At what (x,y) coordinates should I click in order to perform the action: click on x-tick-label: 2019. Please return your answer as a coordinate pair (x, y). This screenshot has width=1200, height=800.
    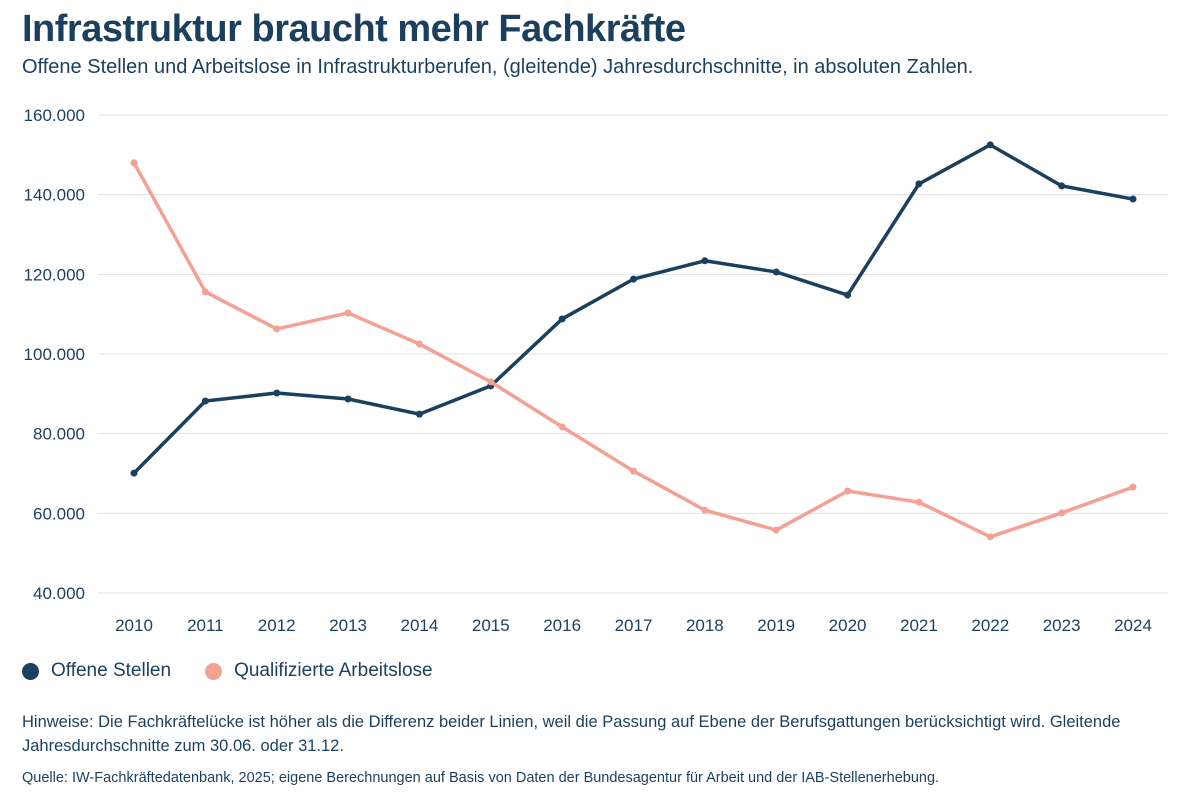
    Looking at the image, I should click on (776, 625).